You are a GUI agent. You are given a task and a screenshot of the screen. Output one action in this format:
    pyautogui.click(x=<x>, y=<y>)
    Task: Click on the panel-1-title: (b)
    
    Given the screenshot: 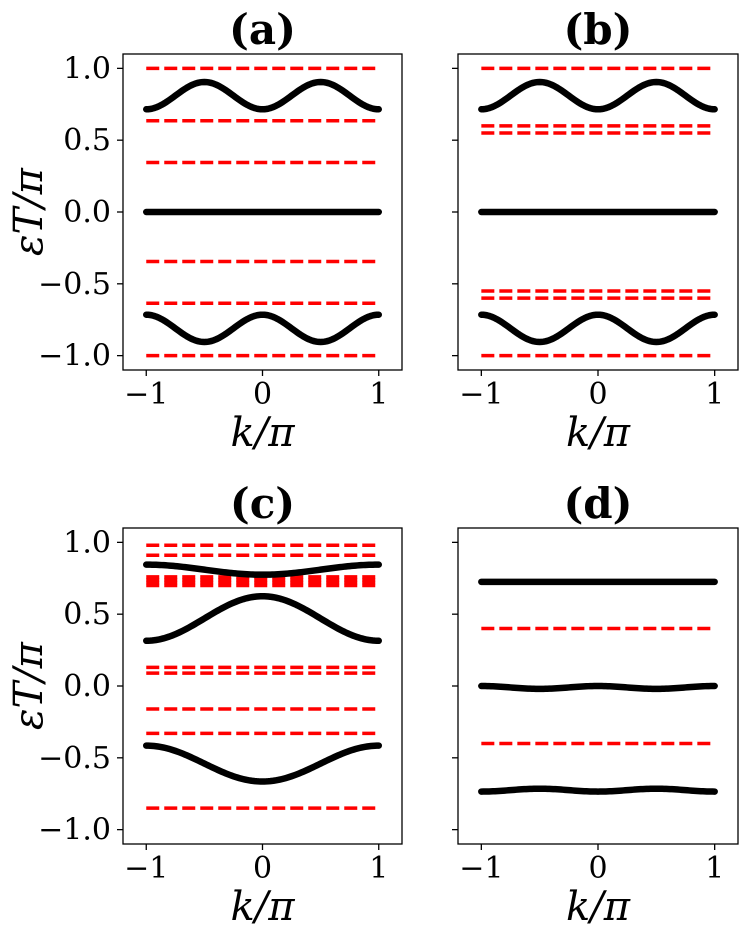 What is the action you would take?
    pyautogui.click(x=597, y=29)
    